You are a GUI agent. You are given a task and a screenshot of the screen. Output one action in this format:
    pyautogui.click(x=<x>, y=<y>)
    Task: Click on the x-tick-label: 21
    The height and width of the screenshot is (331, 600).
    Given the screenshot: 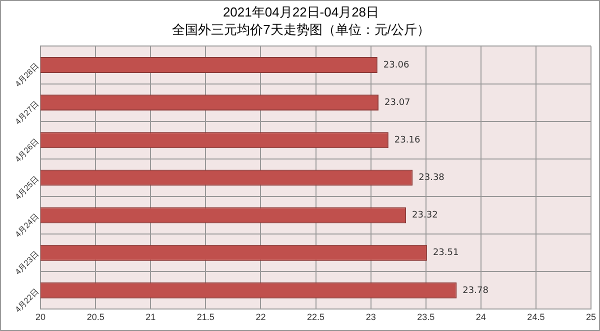 What is the action you would take?
    pyautogui.click(x=151, y=317)
    